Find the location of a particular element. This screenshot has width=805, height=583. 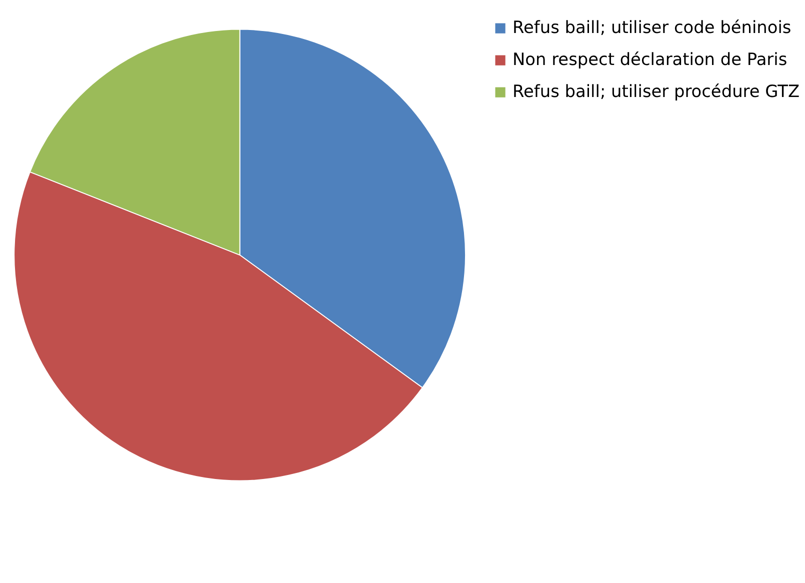

legend-label: Non respect déclaration de Paris is located at coordinates (650, 59).